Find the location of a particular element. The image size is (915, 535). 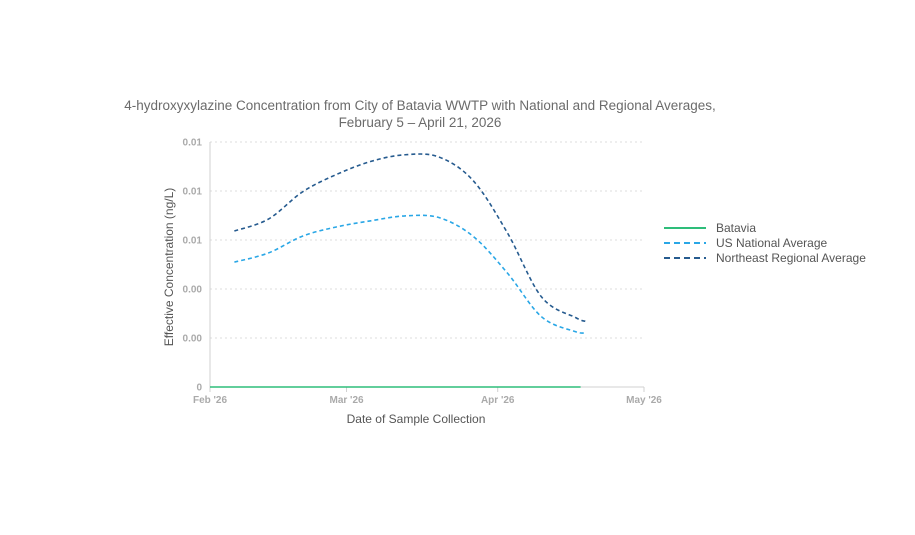

legend-item-northeast-regional-average: Northeast Regional Average is located at coordinates (765, 257).